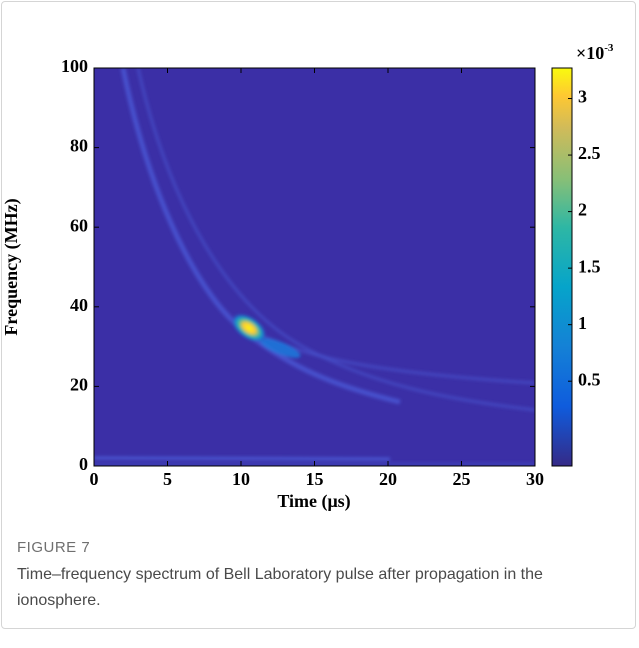 Image resolution: width=639 pixels, height=648 pixels. I want to click on x-tick-label: 30, so click(535, 479).